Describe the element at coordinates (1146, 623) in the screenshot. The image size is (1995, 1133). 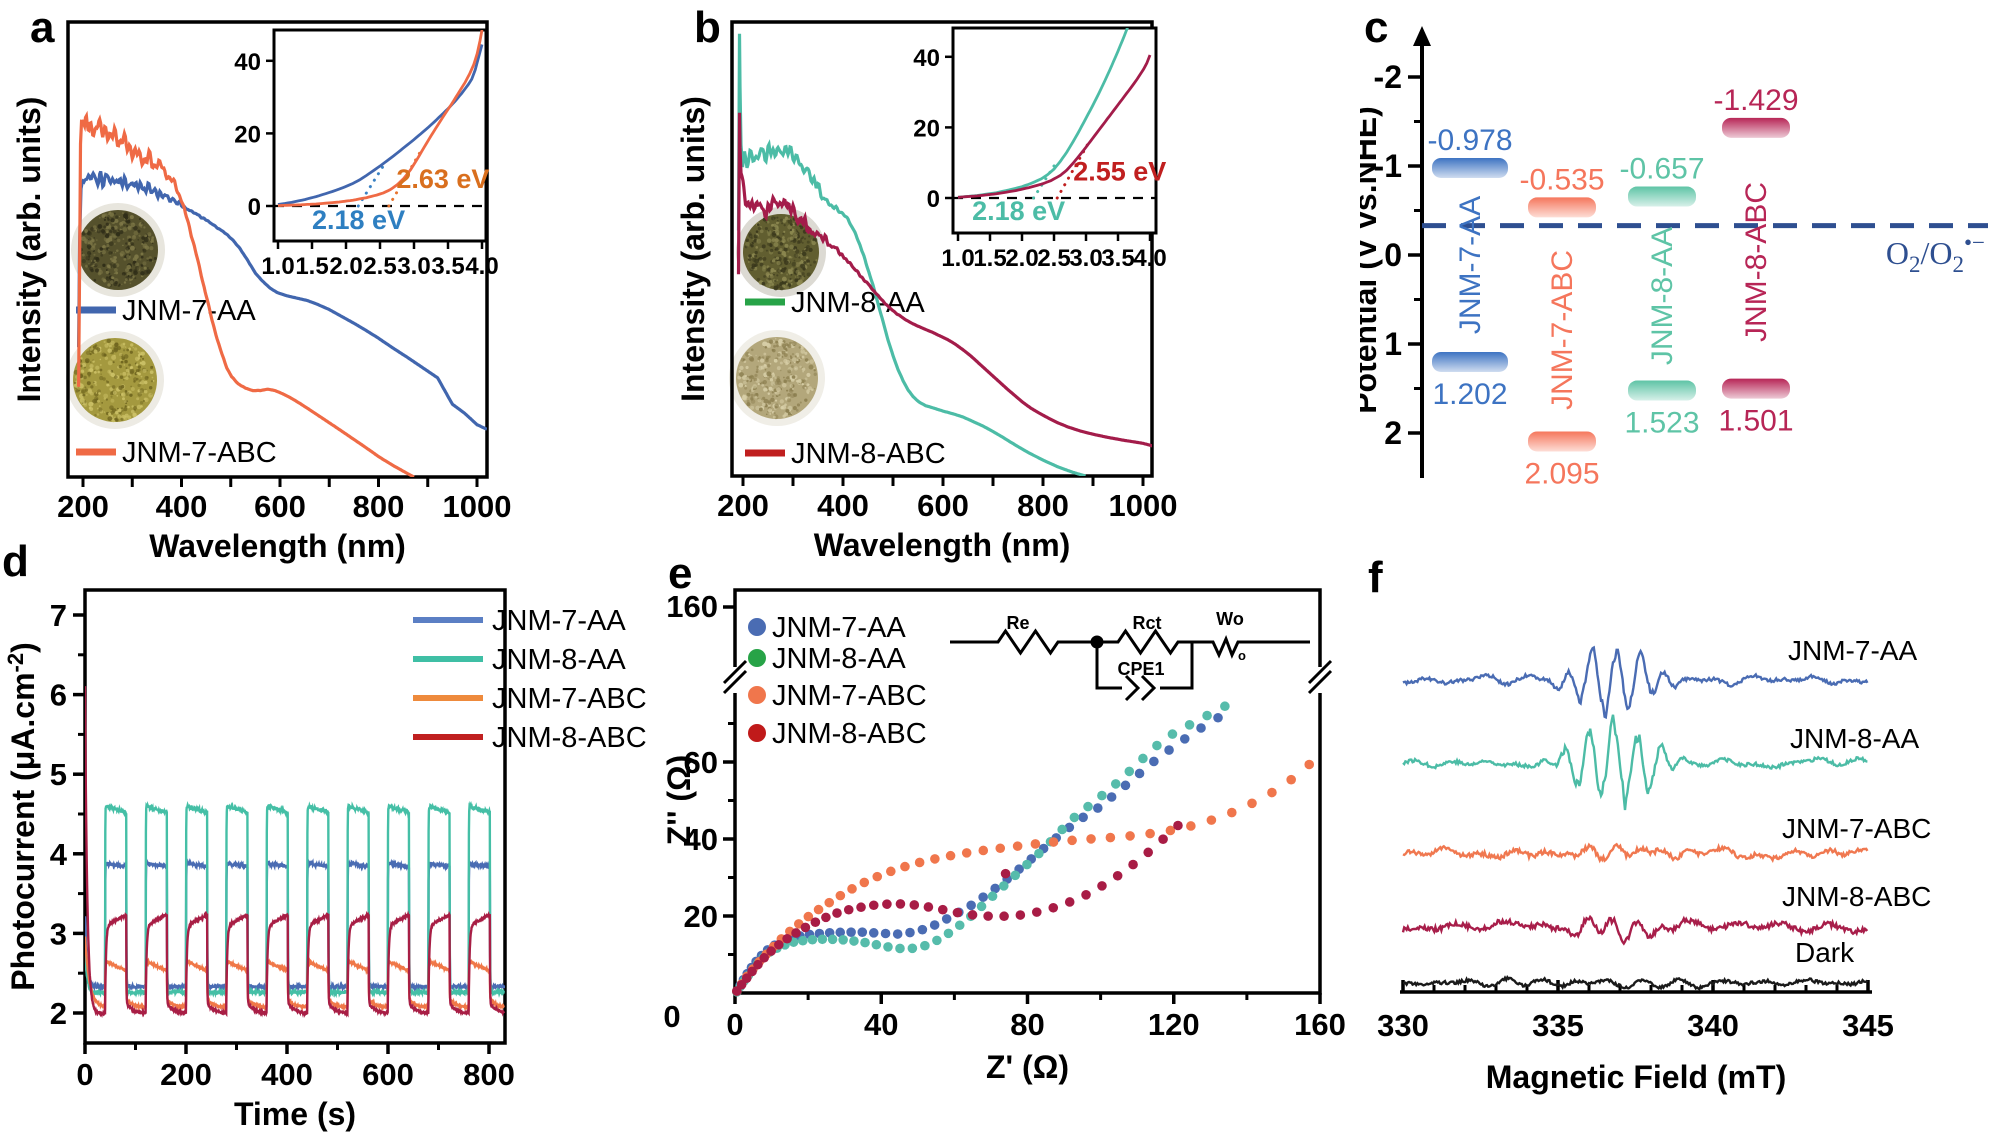
I see `circuit-label-rct: Rct` at that location.